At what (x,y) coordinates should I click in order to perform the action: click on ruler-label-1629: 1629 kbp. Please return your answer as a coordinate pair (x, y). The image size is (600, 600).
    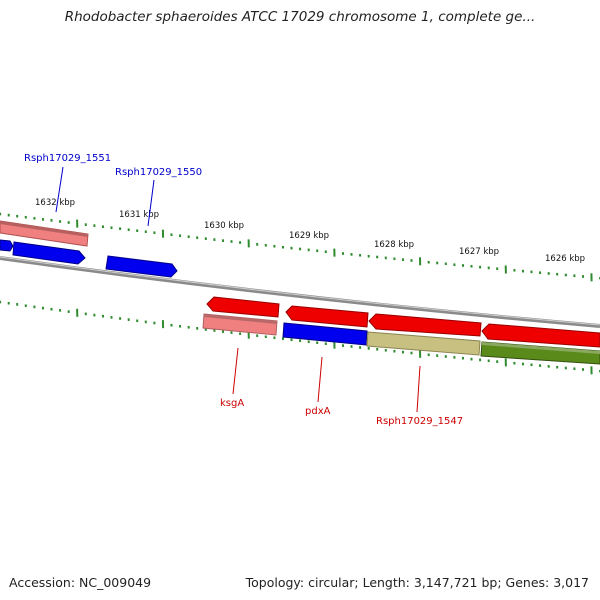
    Looking at the image, I should click on (309, 236).